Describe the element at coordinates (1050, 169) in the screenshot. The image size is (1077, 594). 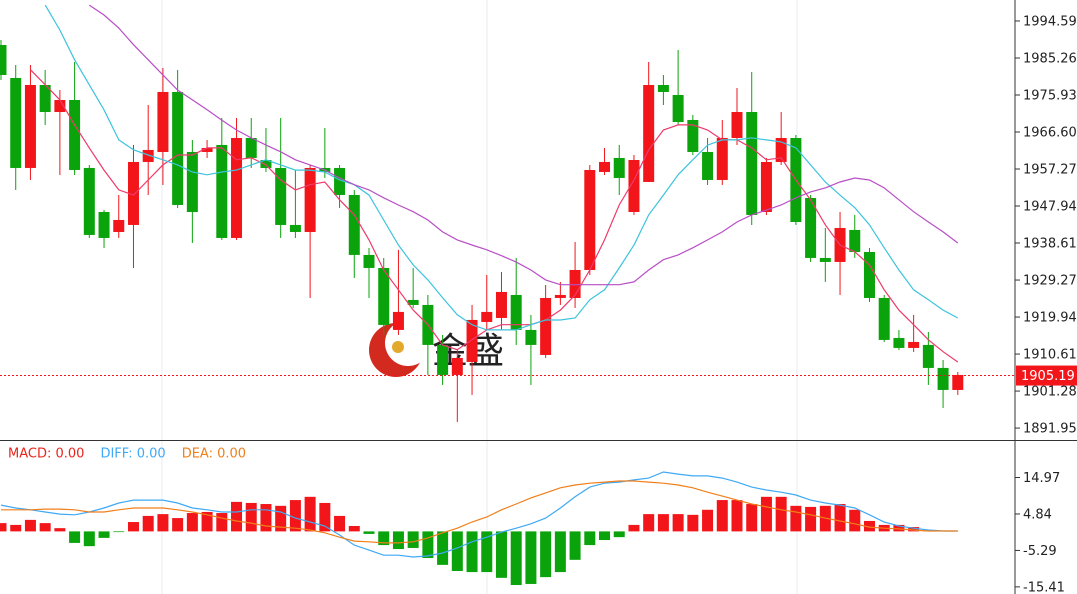
I see `y-tick-label: 1957.27` at that location.